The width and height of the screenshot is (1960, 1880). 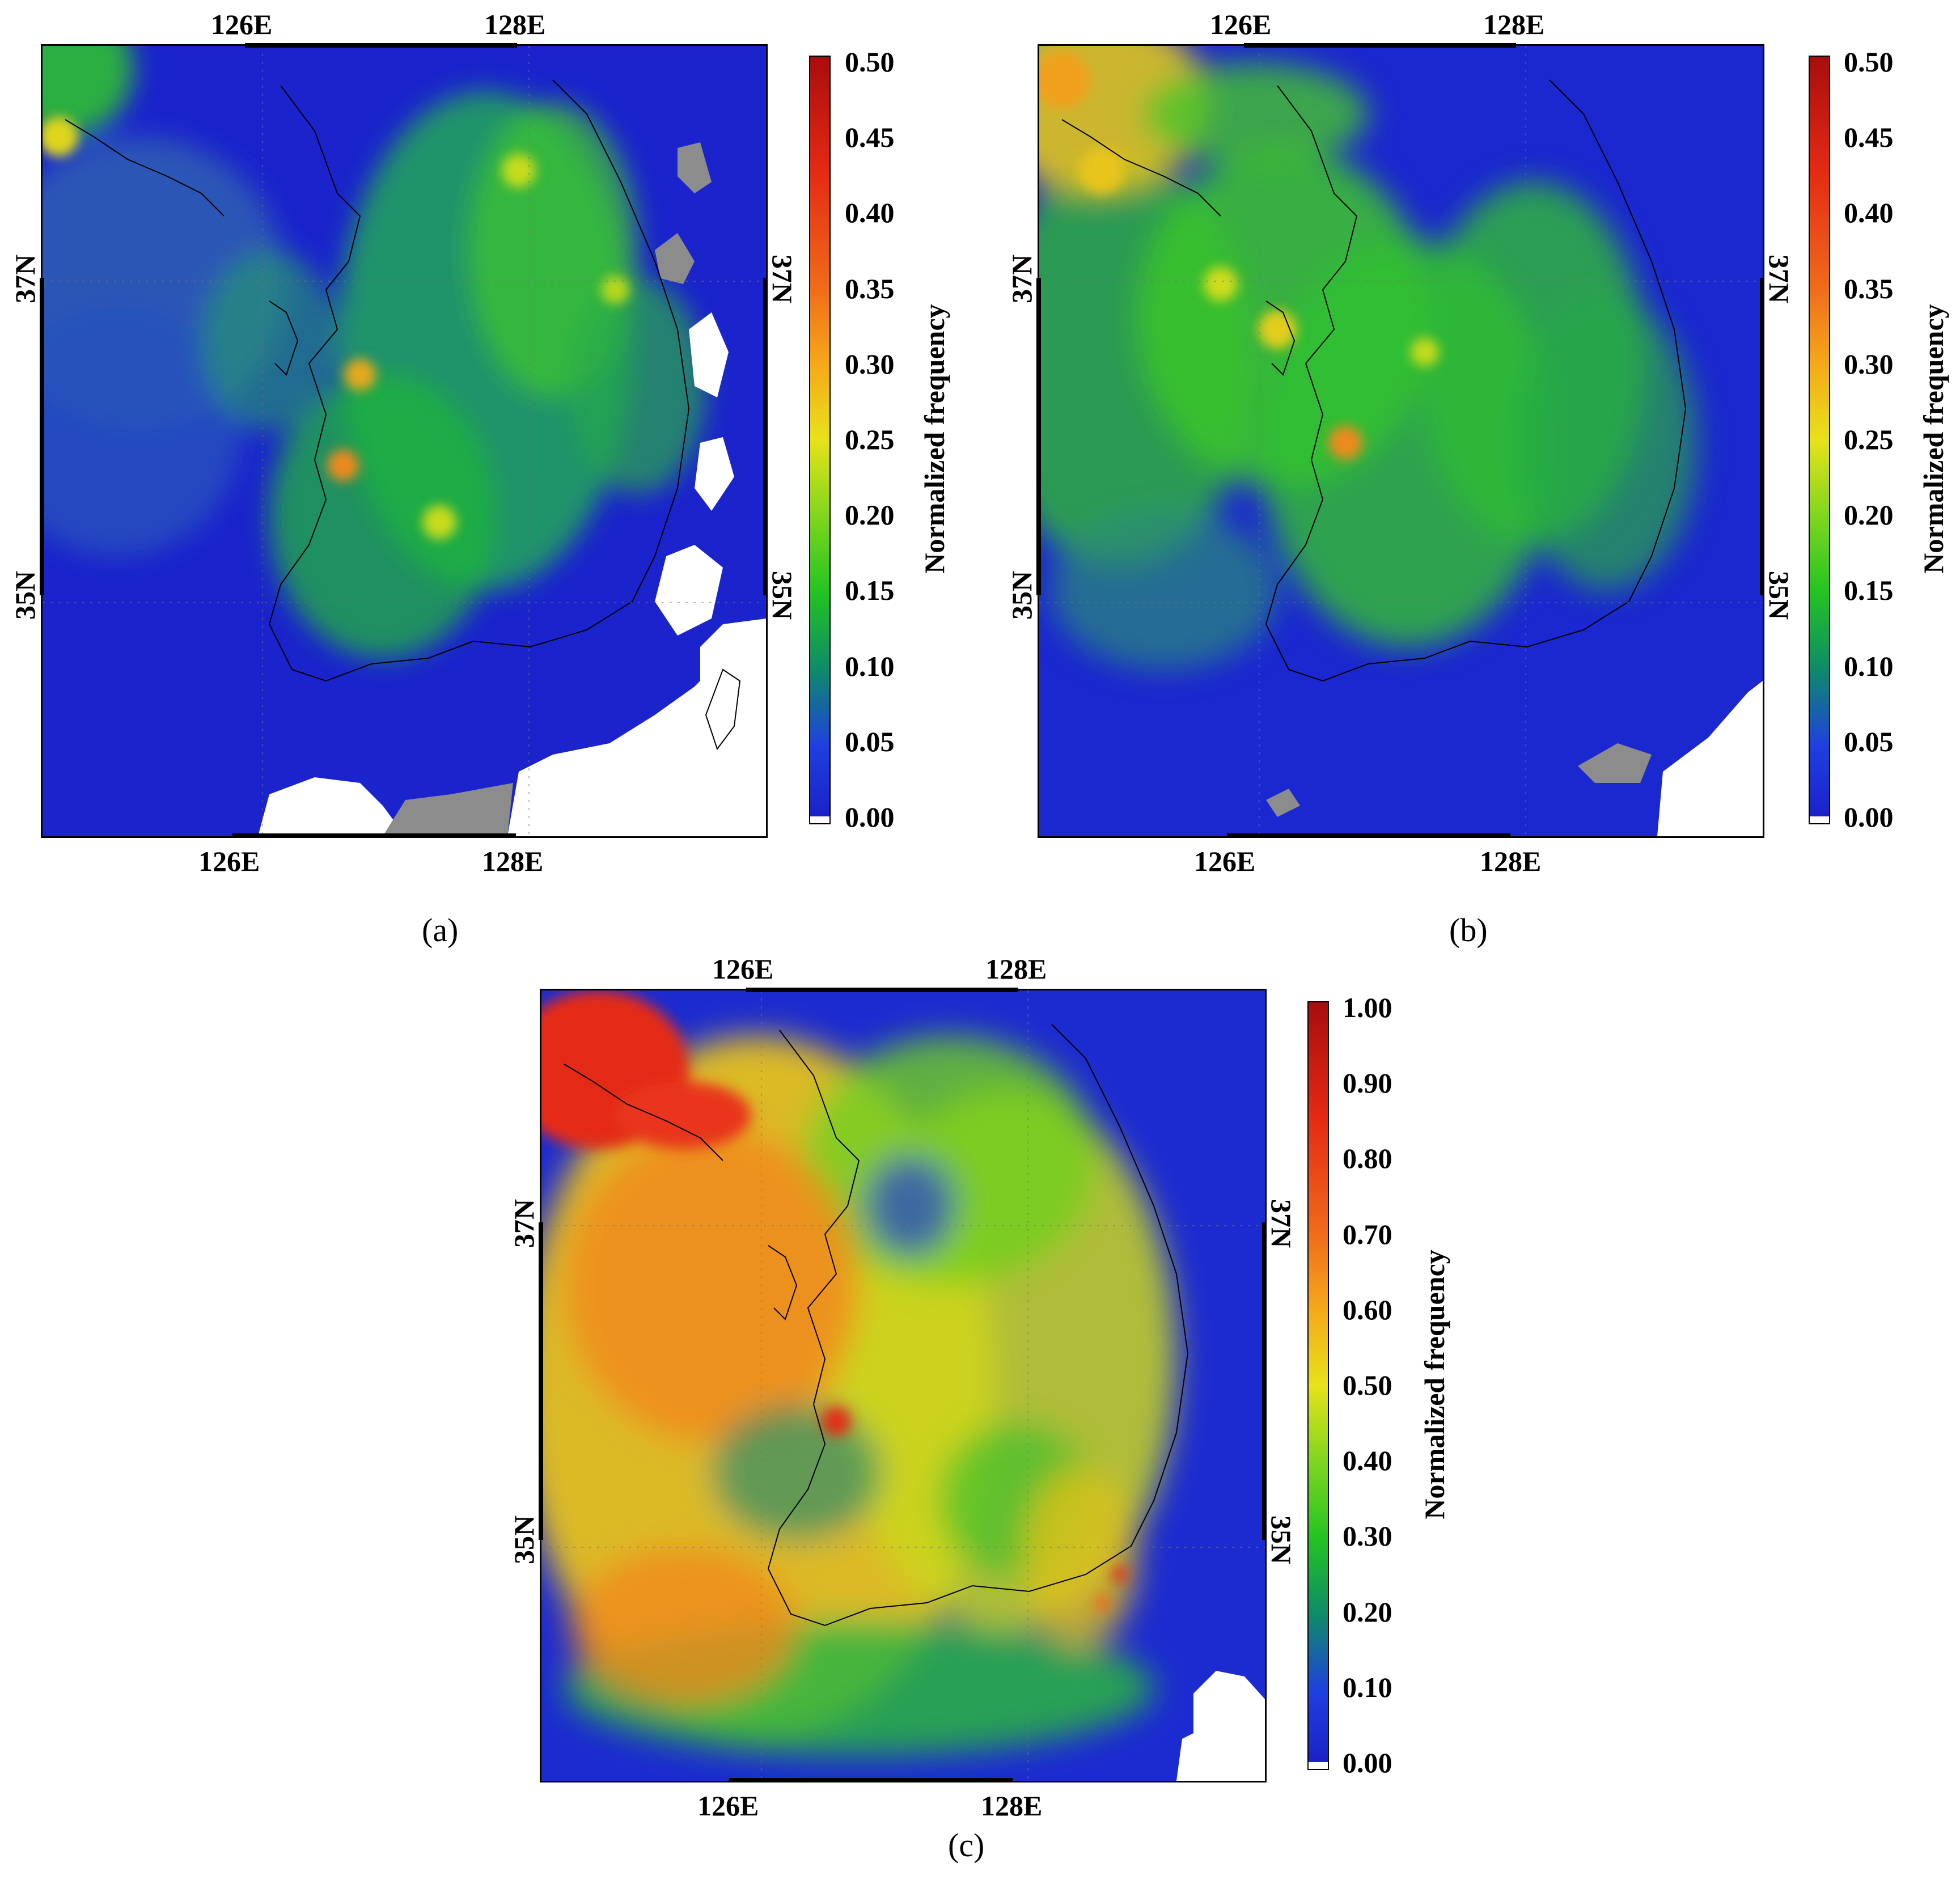 I want to click on colorbar-tick-label: 0.90, so click(x=1368, y=1083).